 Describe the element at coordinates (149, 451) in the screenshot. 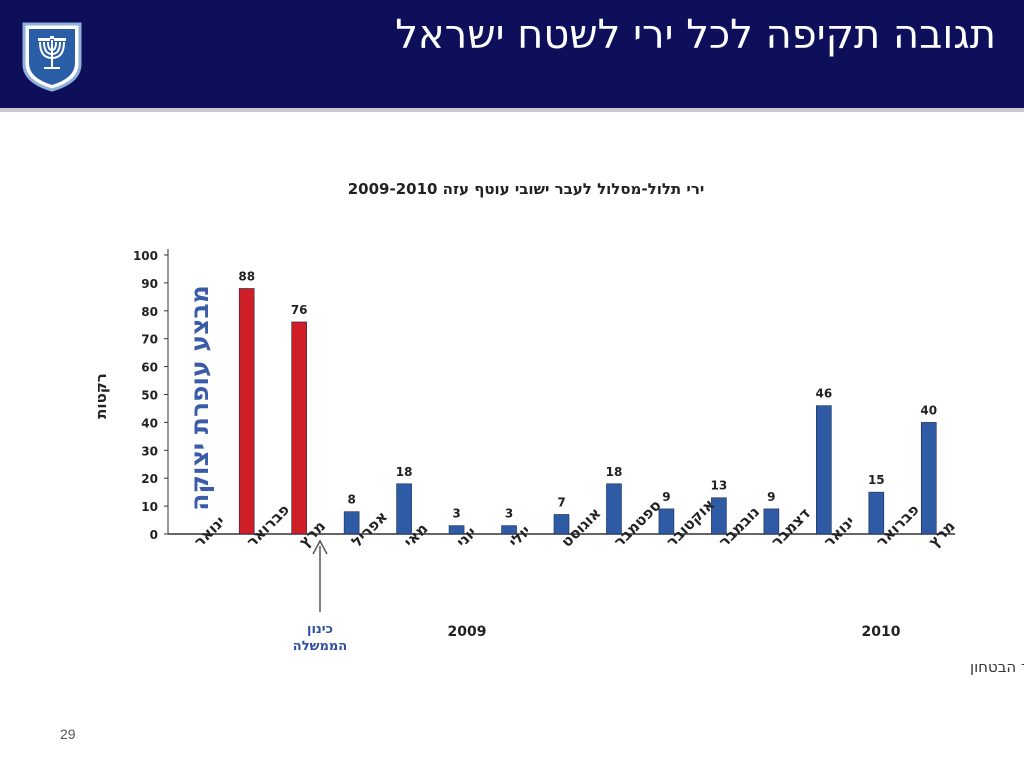

I see `y-tick-label: 30` at that location.